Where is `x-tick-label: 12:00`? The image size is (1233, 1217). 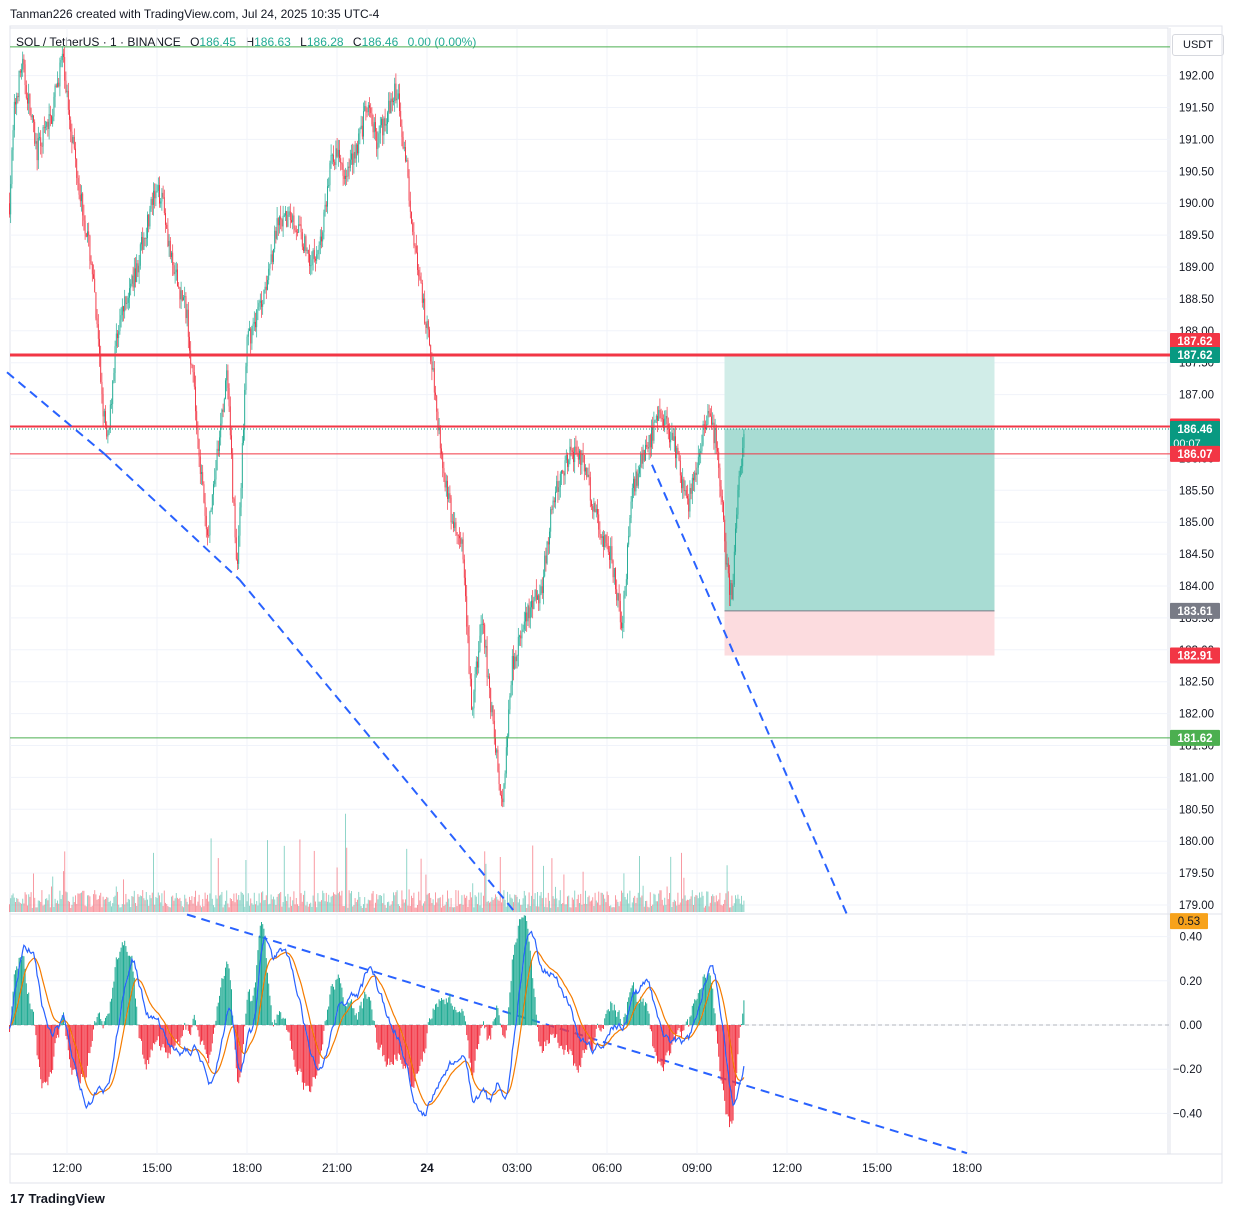 x-tick-label: 12:00 is located at coordinates (787, 1168).